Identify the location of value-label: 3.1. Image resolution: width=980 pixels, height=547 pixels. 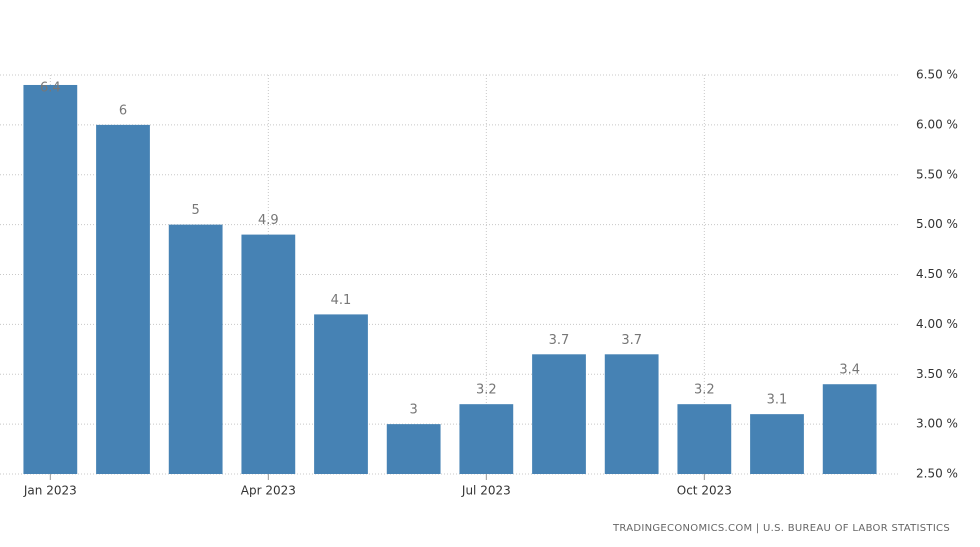
(777, 400).